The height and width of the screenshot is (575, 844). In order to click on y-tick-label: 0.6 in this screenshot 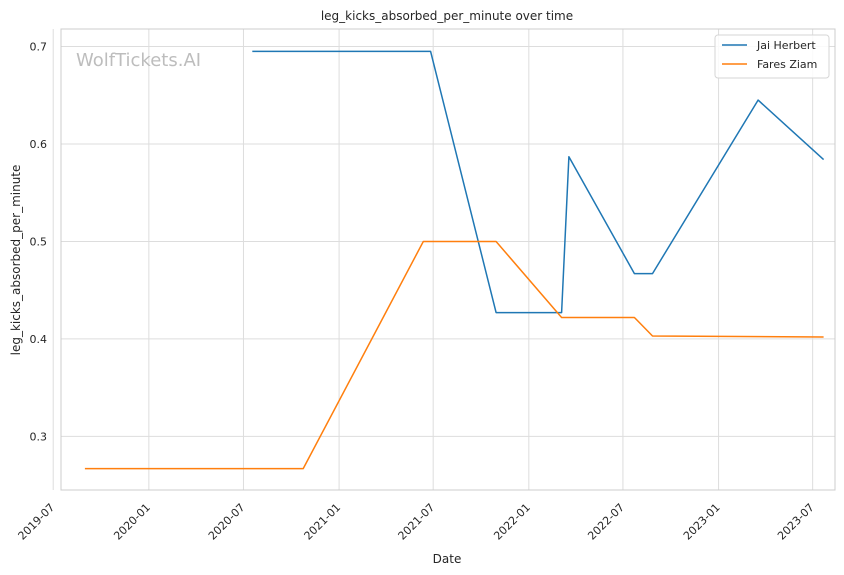, I will do `click(39, 144)`.